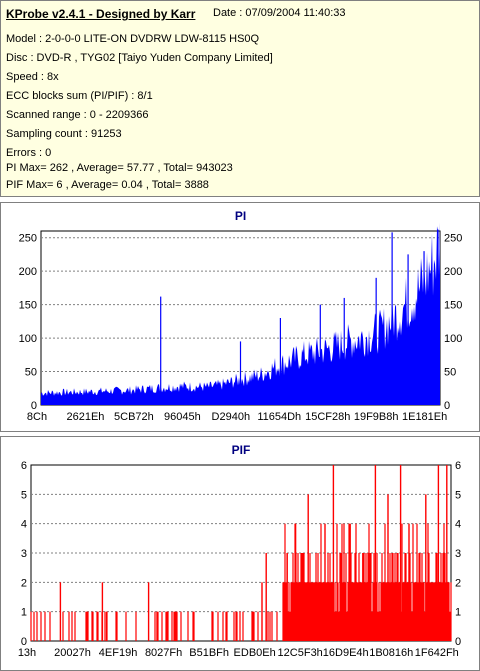 Image resolution: width=480 pixels, height=671 pixels. What do you see at coordinates (458, 583) in the screenshot?
I see `pif-y-tick-right: 2` at bounding box center [458, 583].